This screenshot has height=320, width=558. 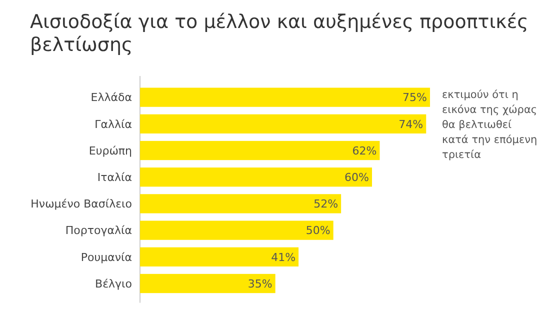 What do you see at coordinates (490, 125) in the screenshot?
I see `text: εκτιμούν ότι η εικόνα της χώρας θα βελτιωθεί κατά την επόμενη τριετία` at bounding box center [490, 125].